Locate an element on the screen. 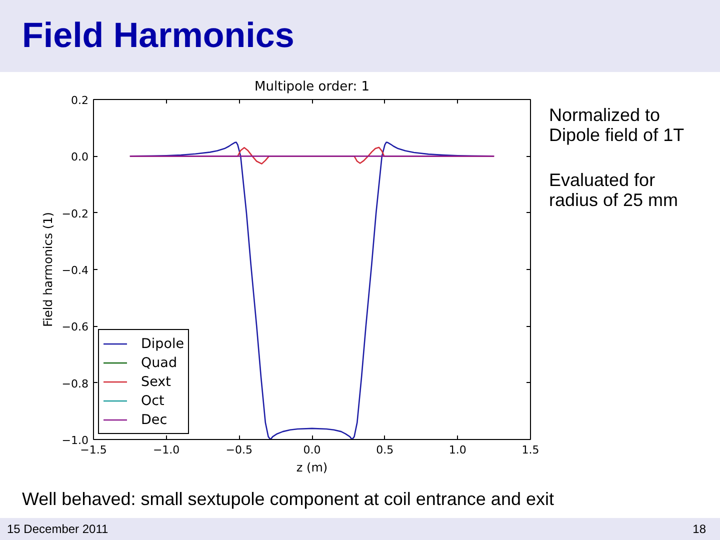  x-tick-label: 1.5 is located at coordinates (531, 450).